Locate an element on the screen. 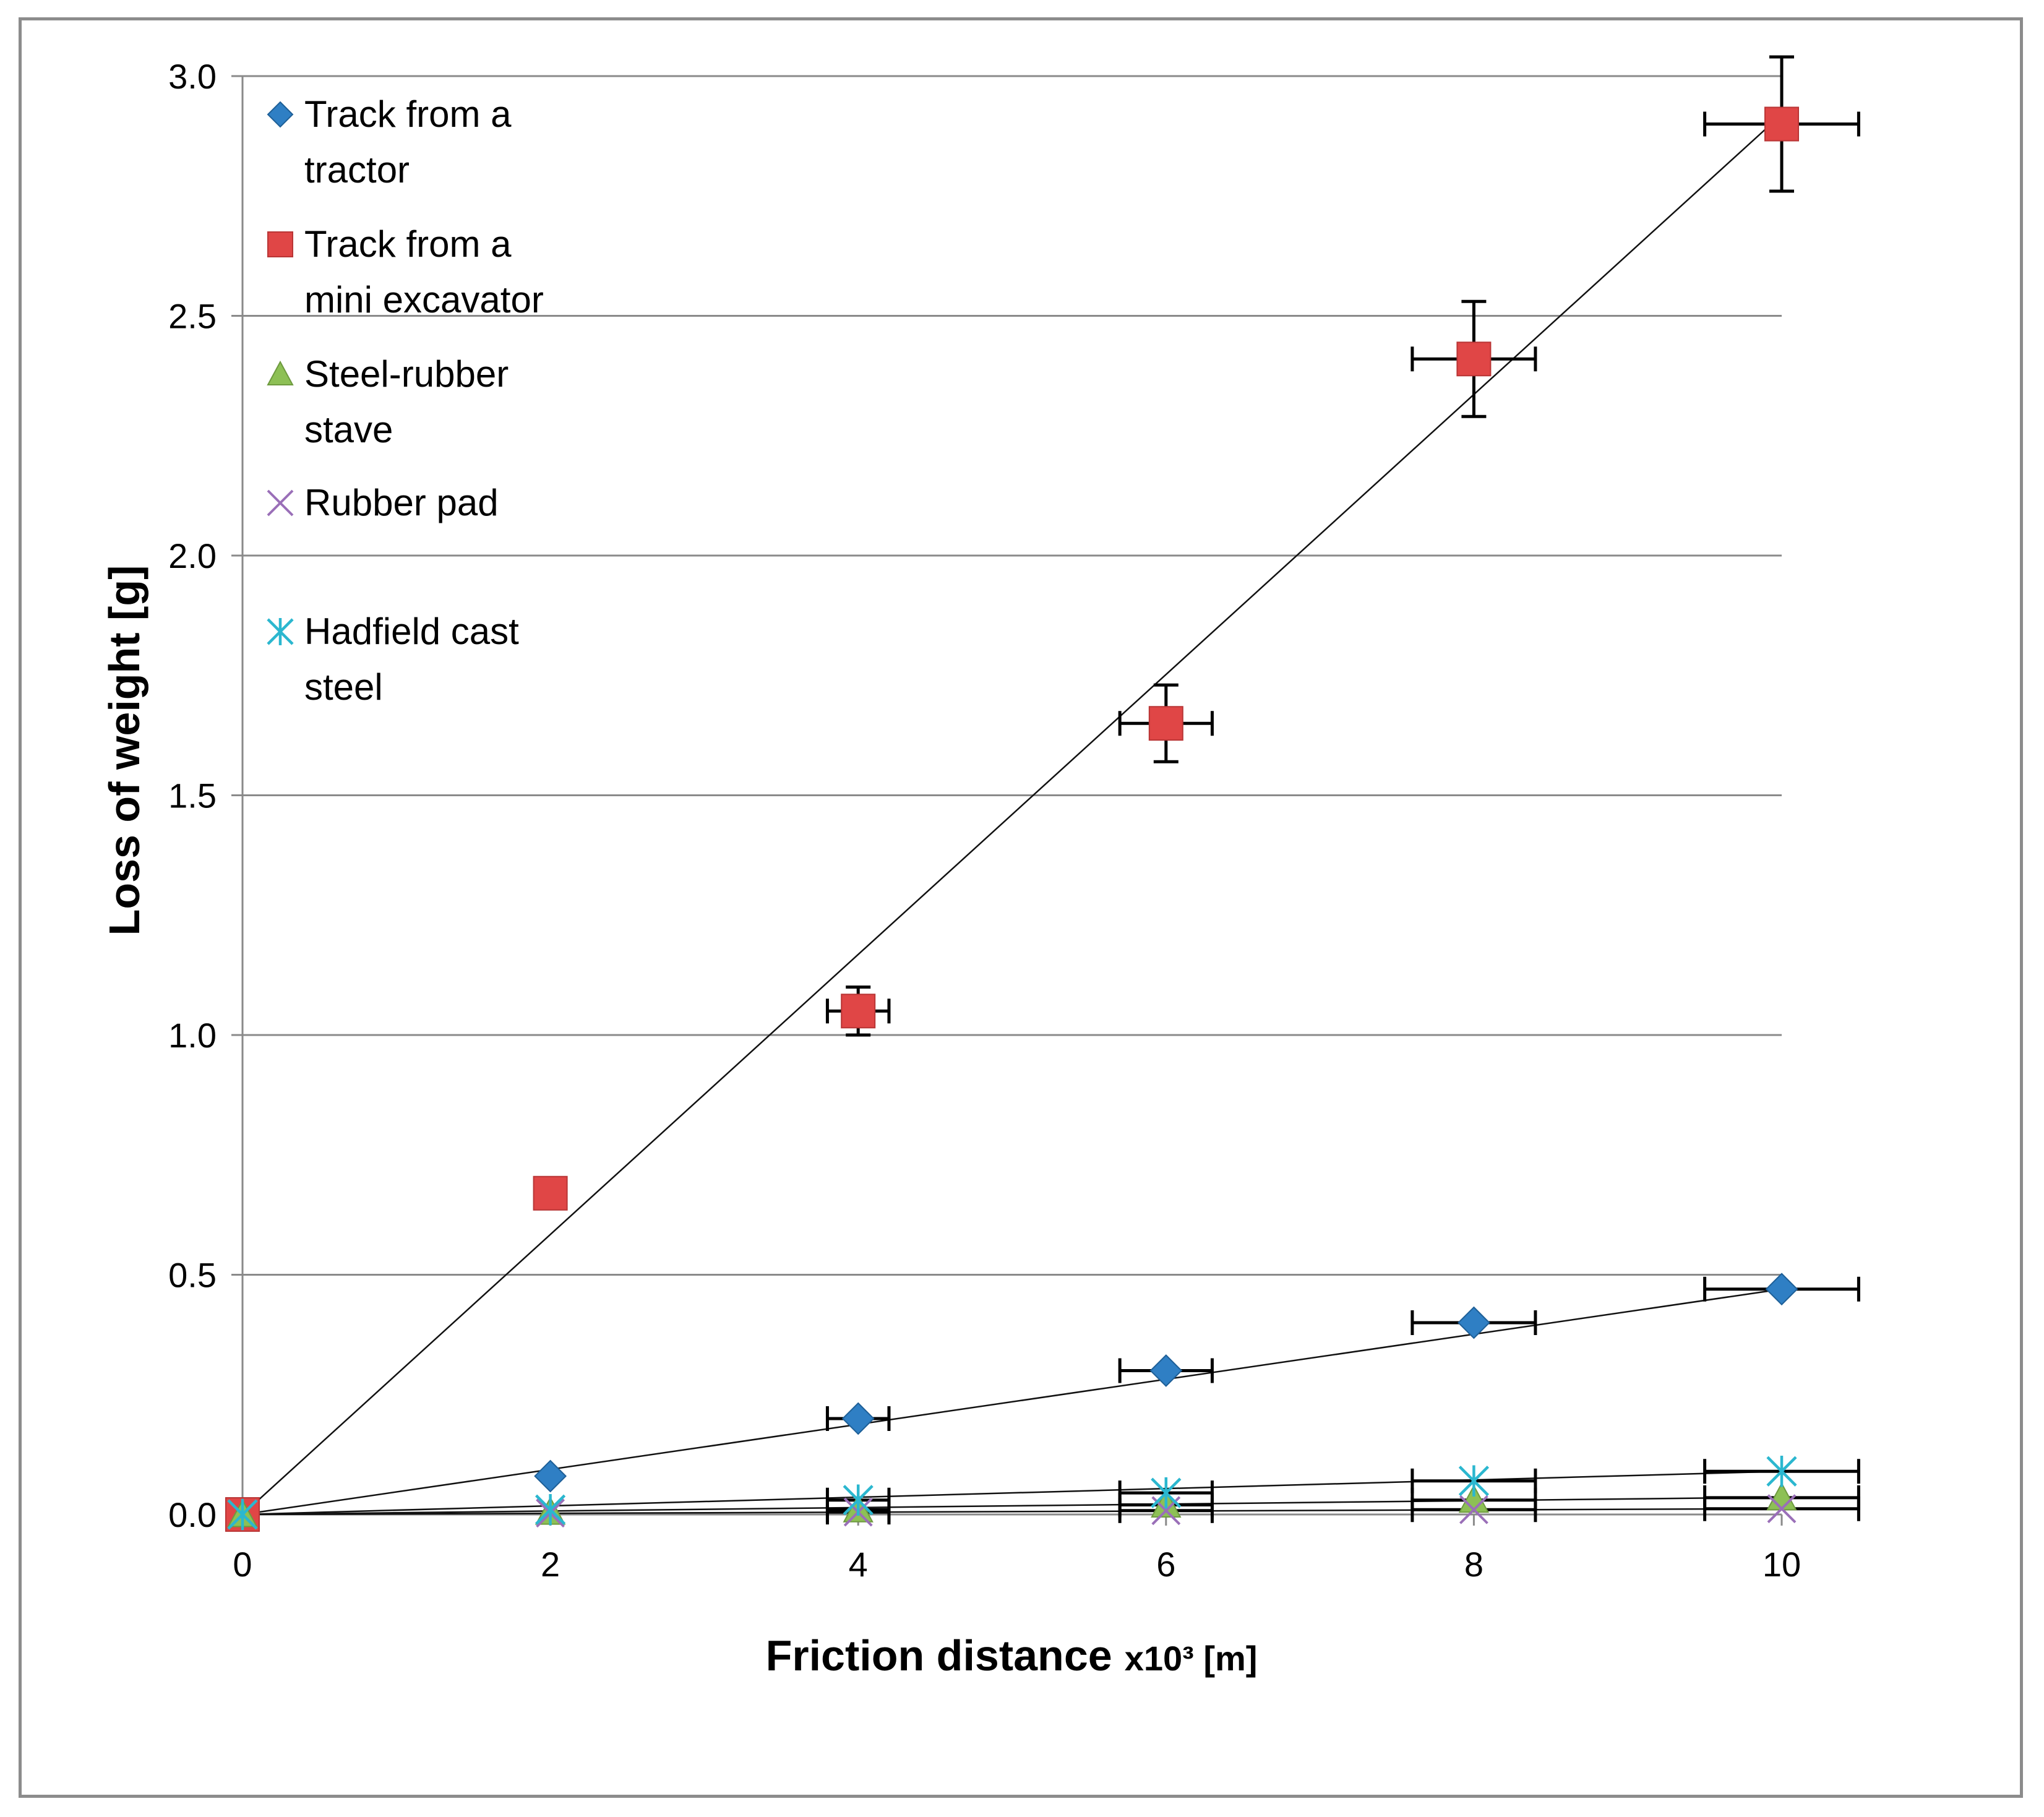 This screenshot has width=2044, height=1817. legend-label-1-0: Track from a is located at coordinates (408, 244).